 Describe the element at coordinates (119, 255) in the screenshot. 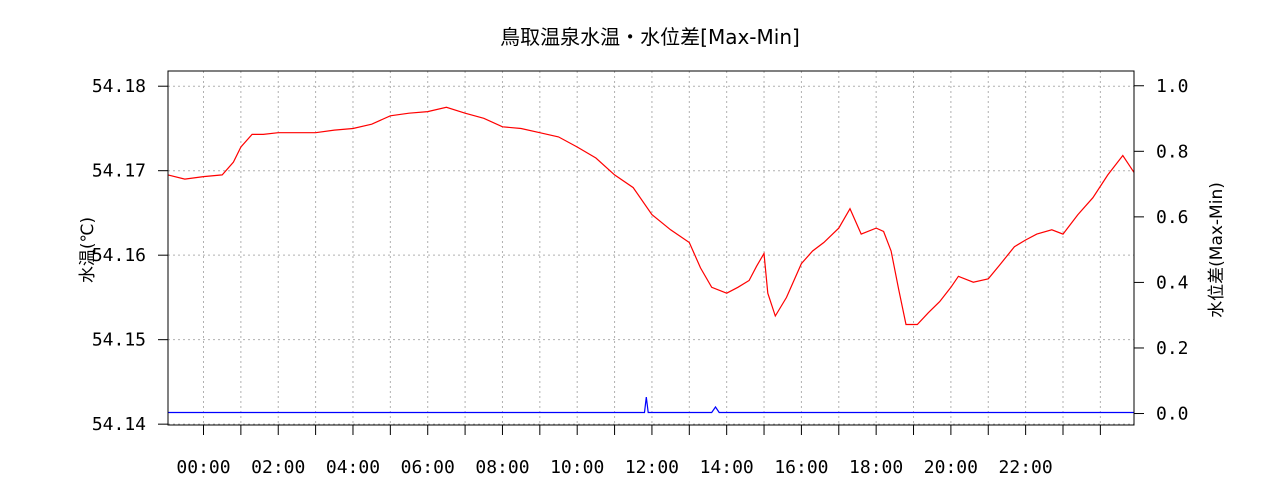

I see `y-tick-label-left: 54.16` at that location.